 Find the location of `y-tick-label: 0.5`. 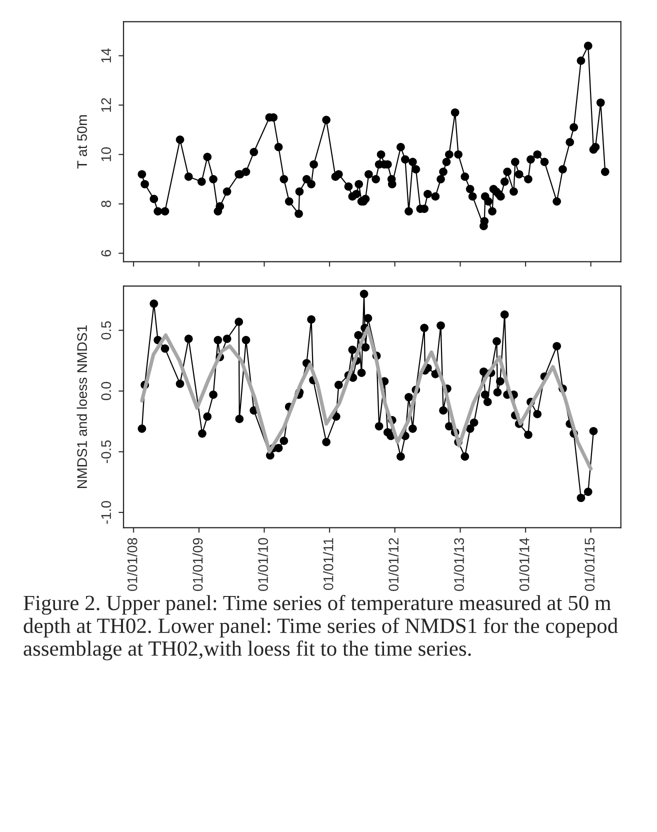

y-tick-label: 0.5 is located at coordinates (106, 330).